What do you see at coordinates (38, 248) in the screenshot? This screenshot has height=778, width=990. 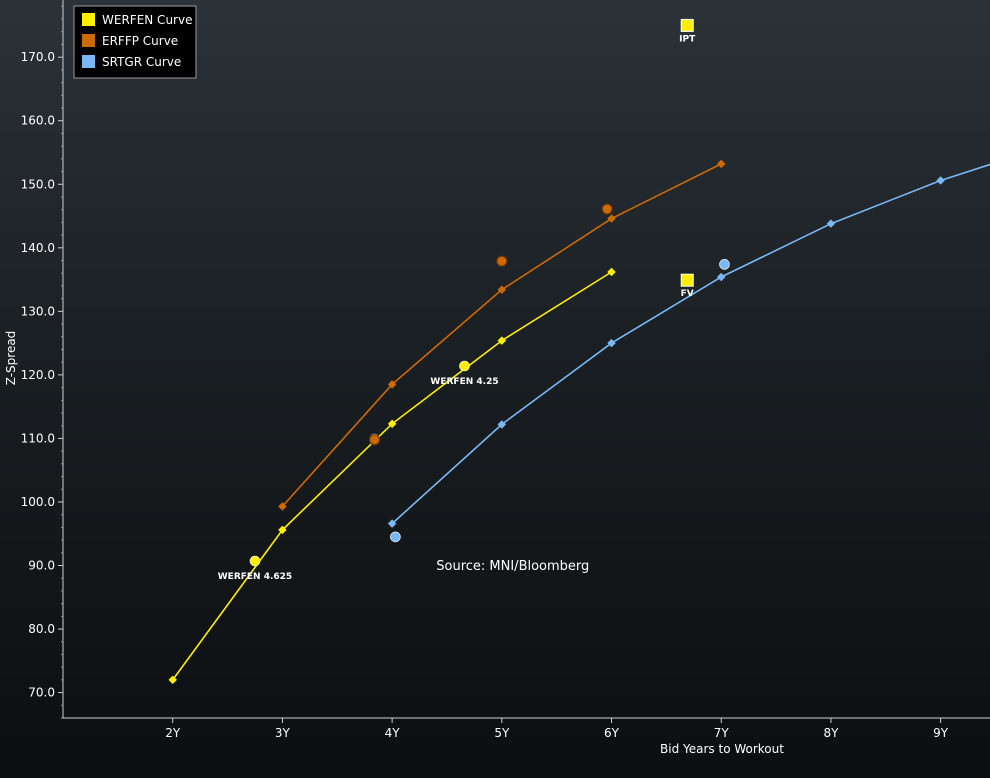 I see `y-tick-label: 140.0` at bounding box center [38, 248].